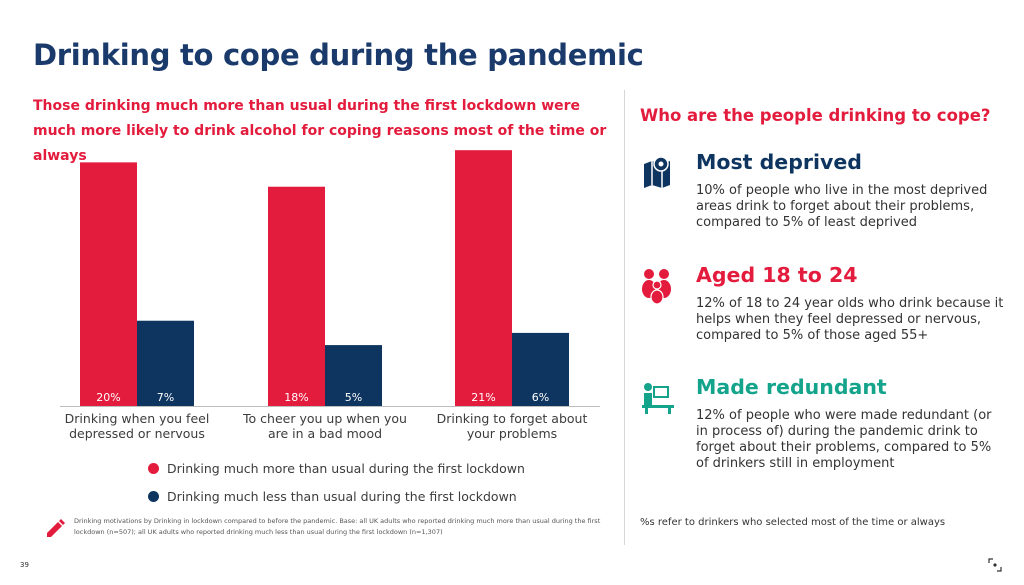 This screenshot has height=585, width=1024. Describe the element at coordinates (540, 397) in the screenshot. I see `bar-value-label: 6%` at that location.